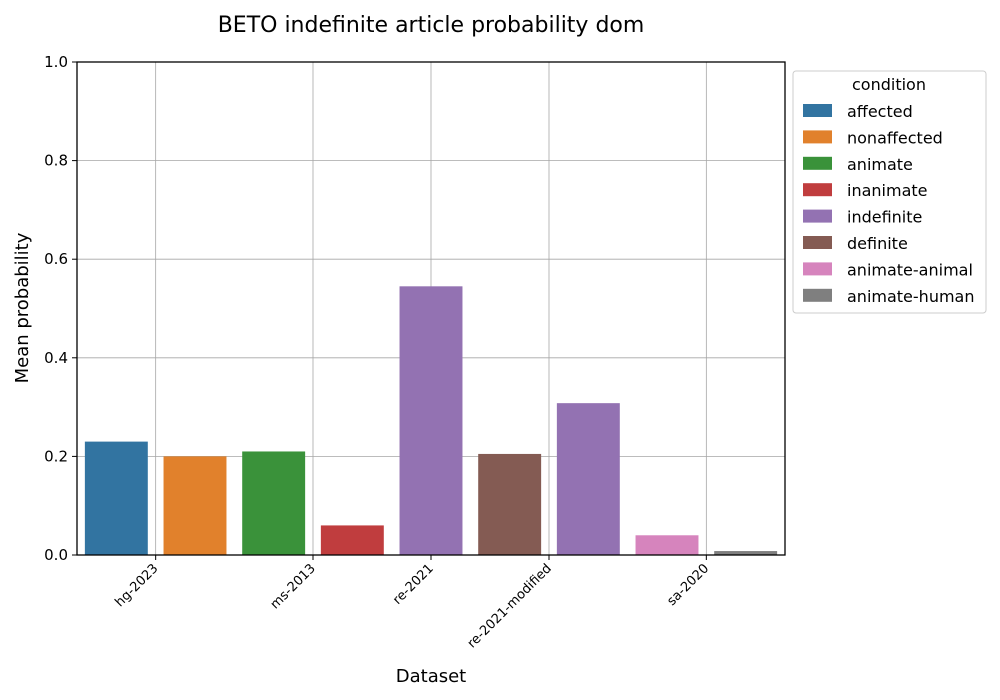 This screenshot has width=1000, height=700. Describe the element at coordinates (137, 585) in the screenshot. I see `x-tick-label: hg-2023` at that location.